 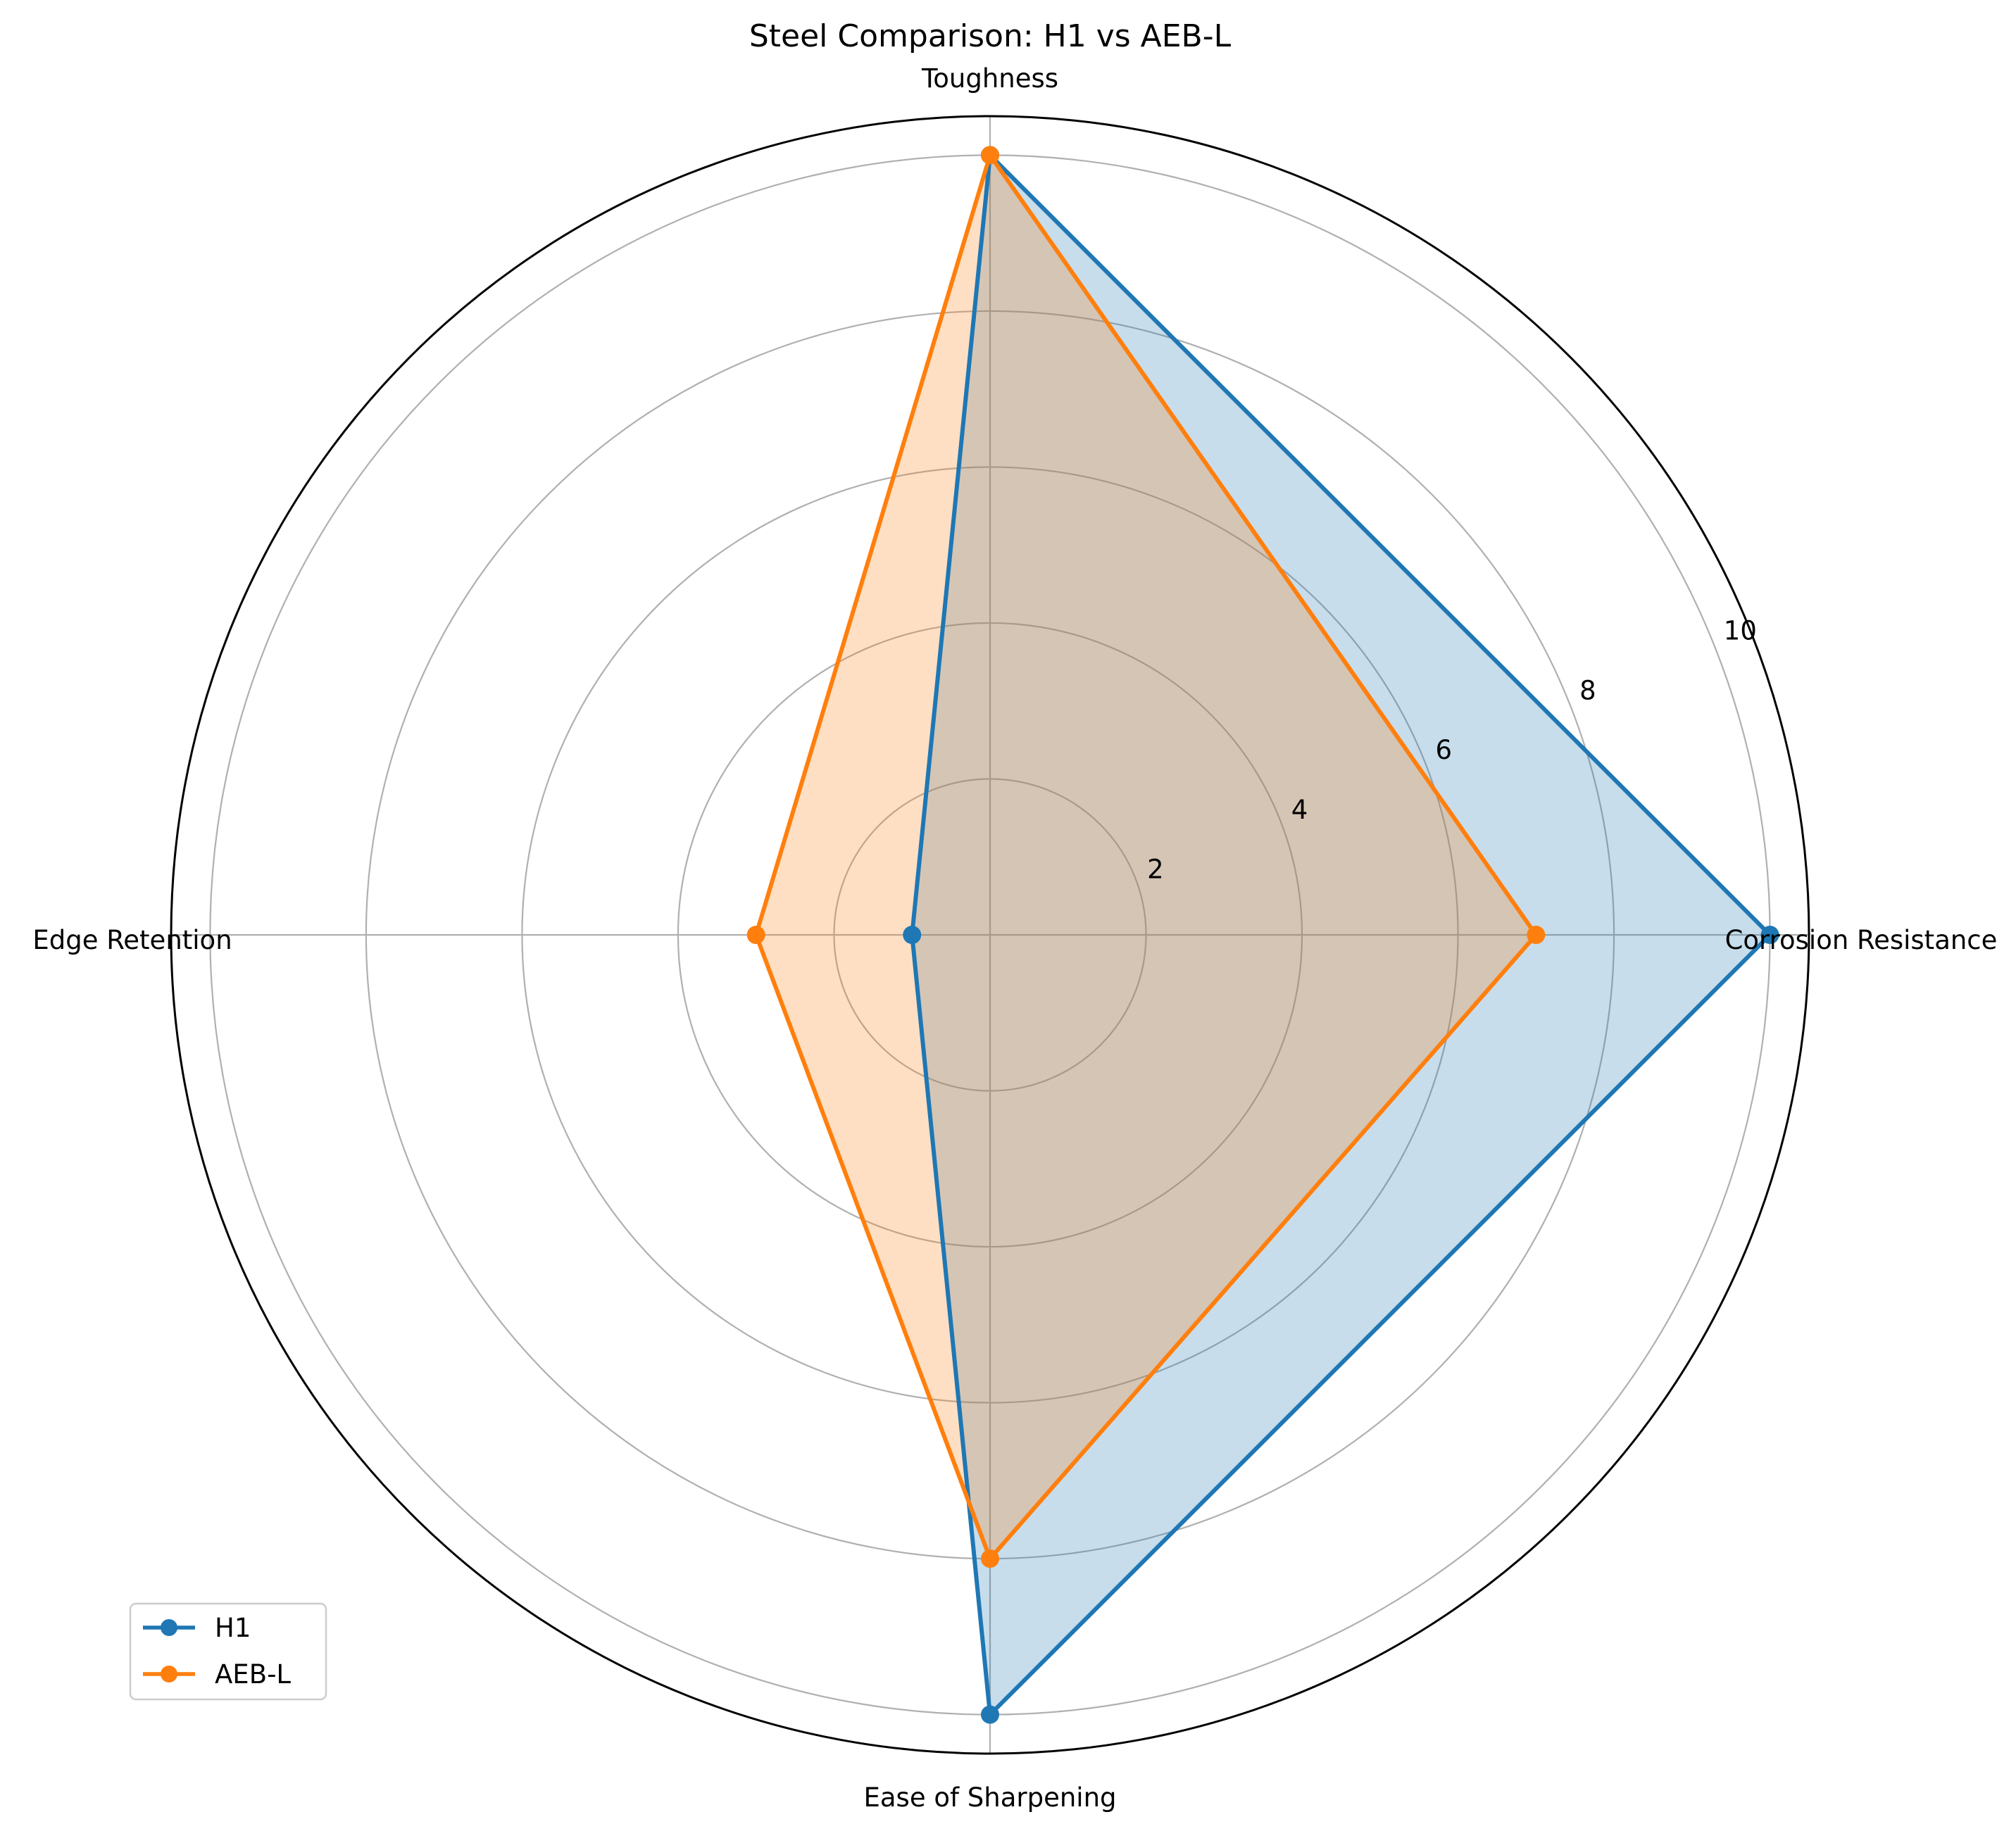 I want to click on data-point-h1-corrosion-resistance, so click(x=1769, y=935).